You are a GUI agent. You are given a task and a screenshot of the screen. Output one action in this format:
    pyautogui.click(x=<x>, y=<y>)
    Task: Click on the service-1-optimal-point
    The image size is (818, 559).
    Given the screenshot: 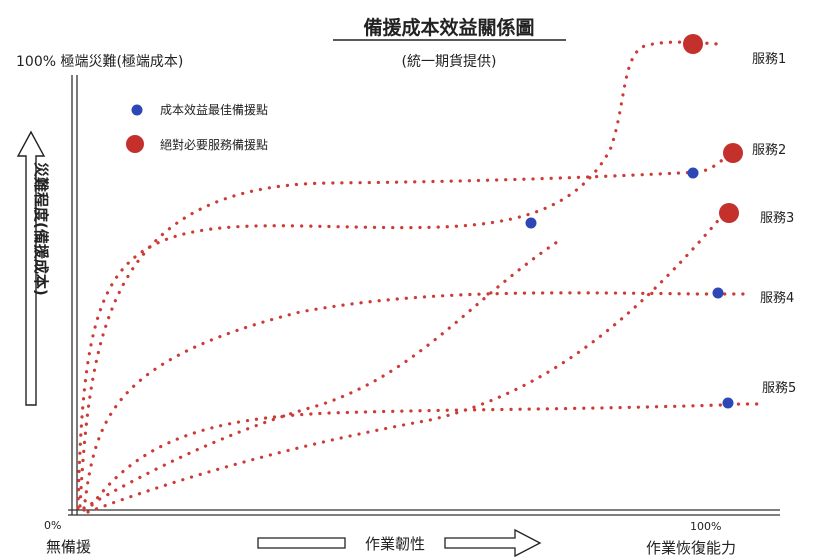 What is the action you would take?
    pyautogui.click(x=531, y=223)
    